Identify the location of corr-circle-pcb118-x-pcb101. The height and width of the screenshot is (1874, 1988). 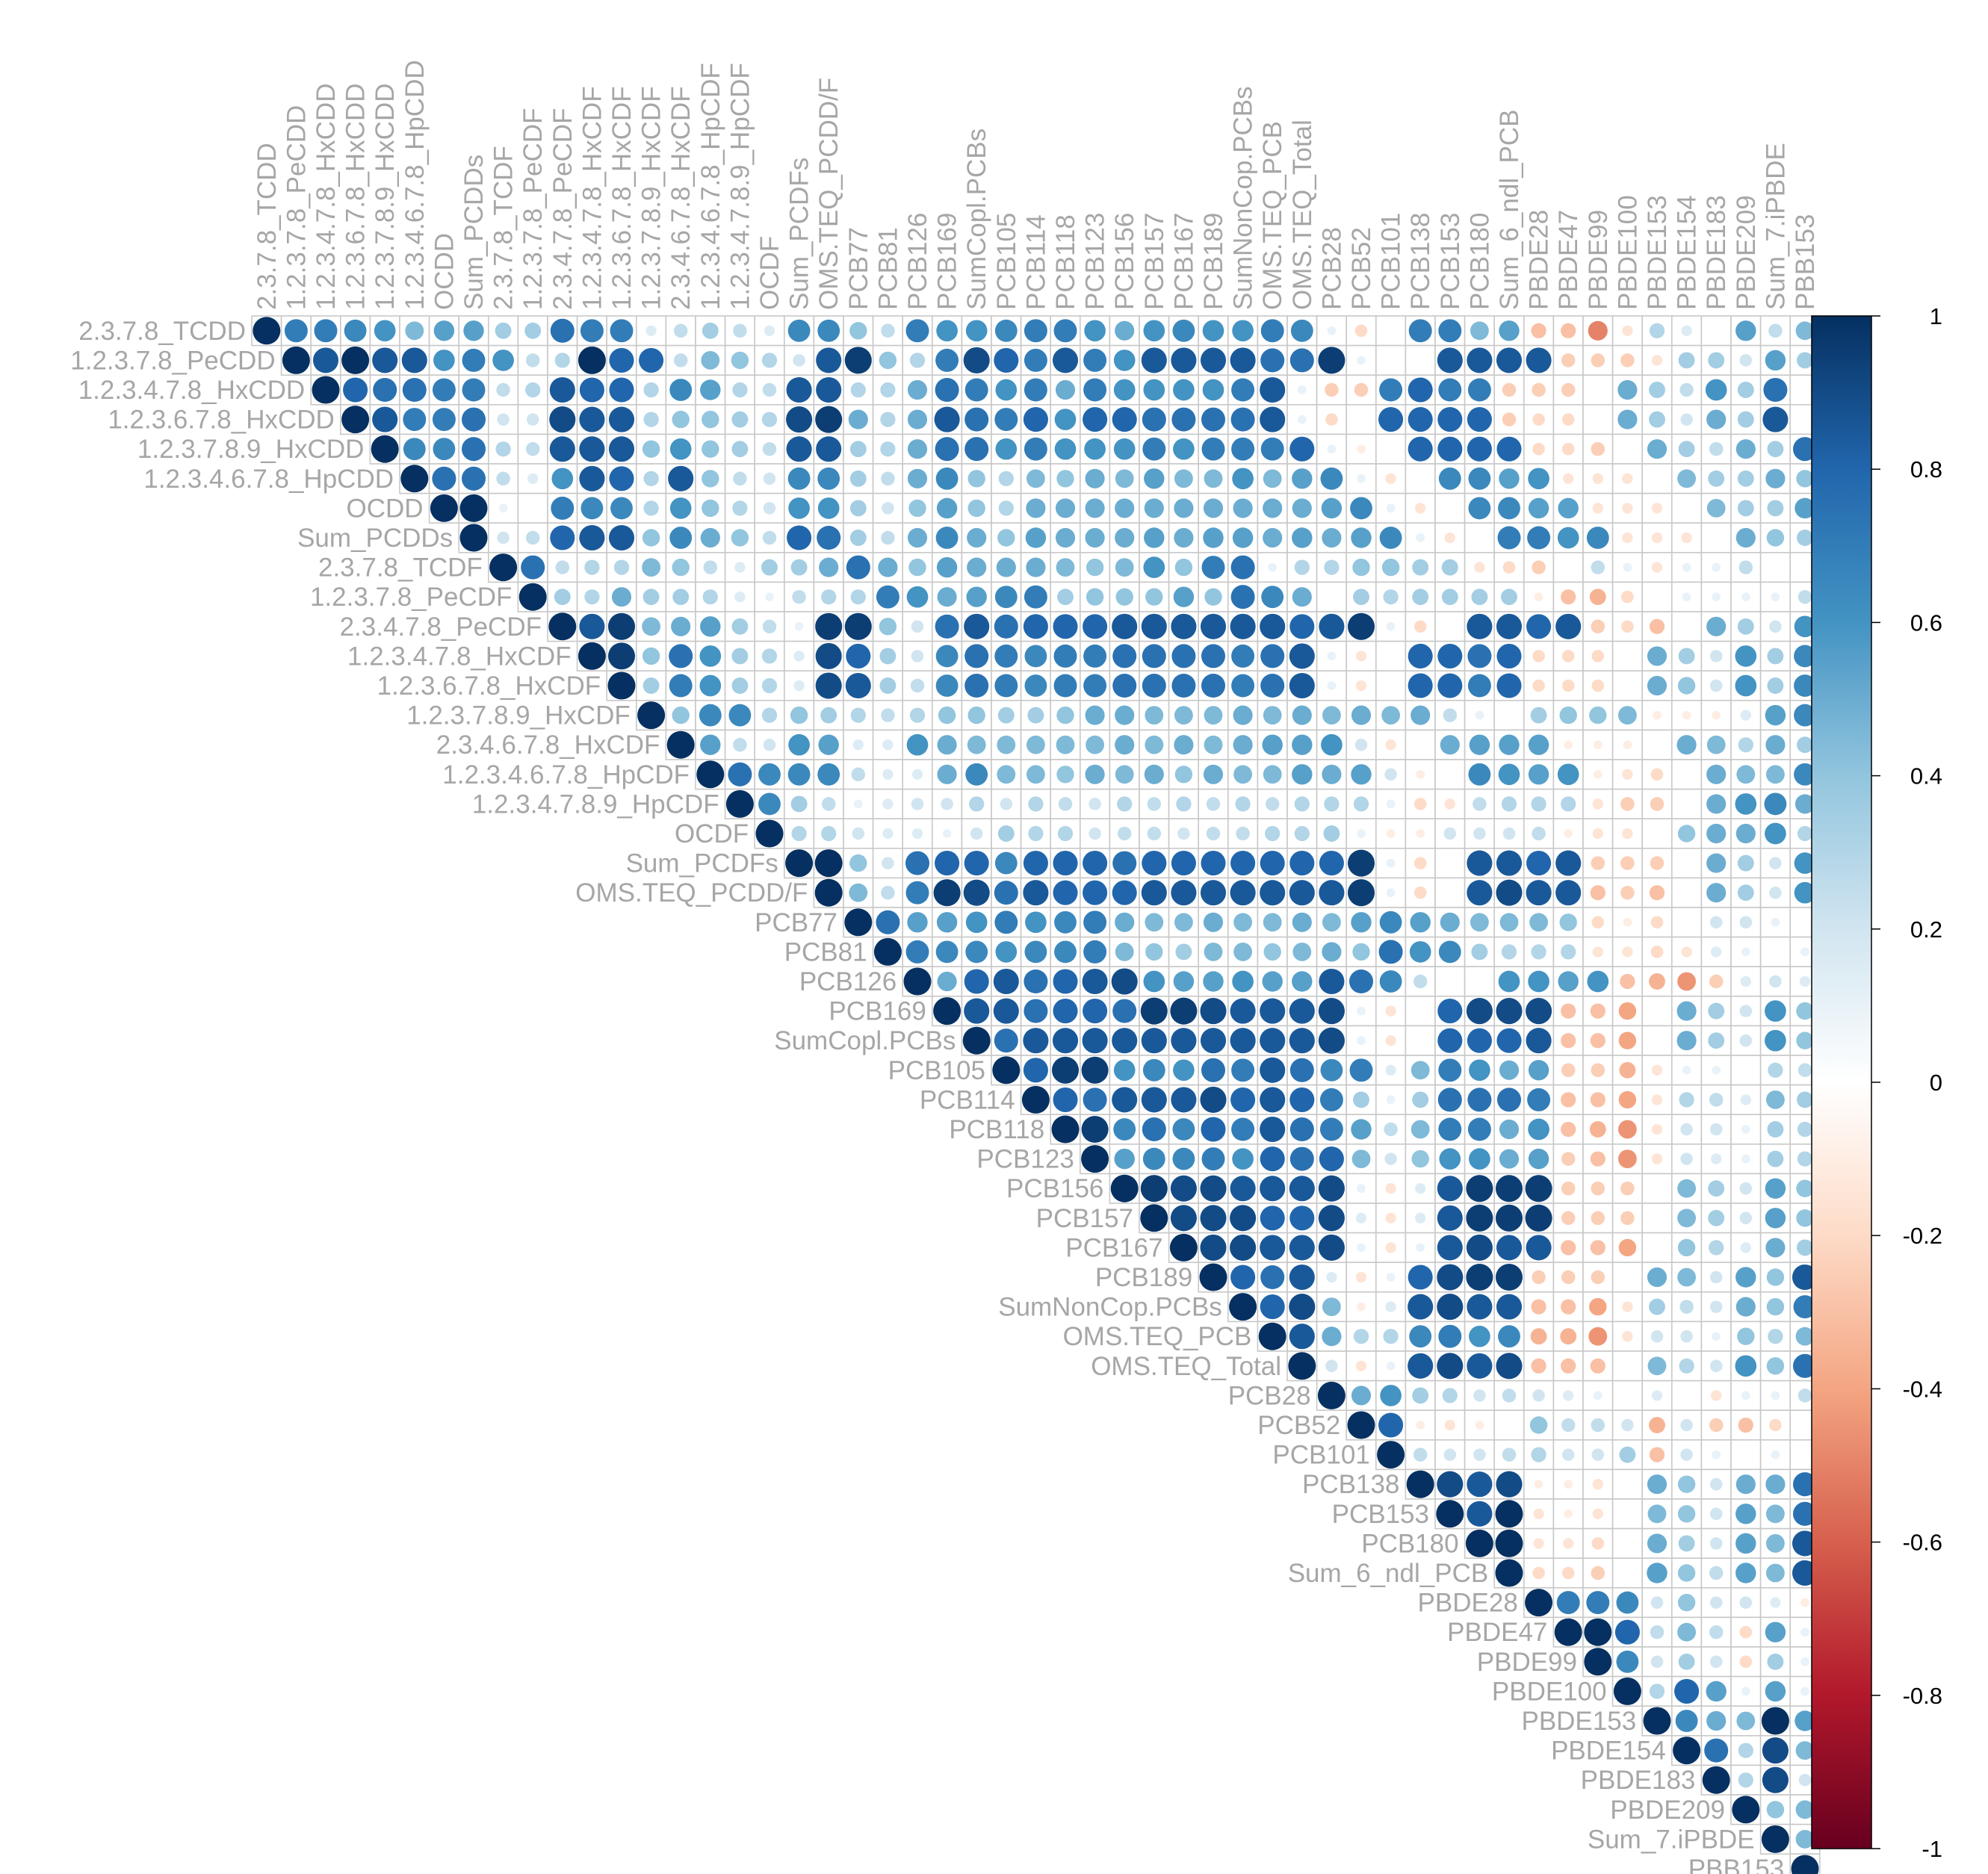
(1391, 1129).